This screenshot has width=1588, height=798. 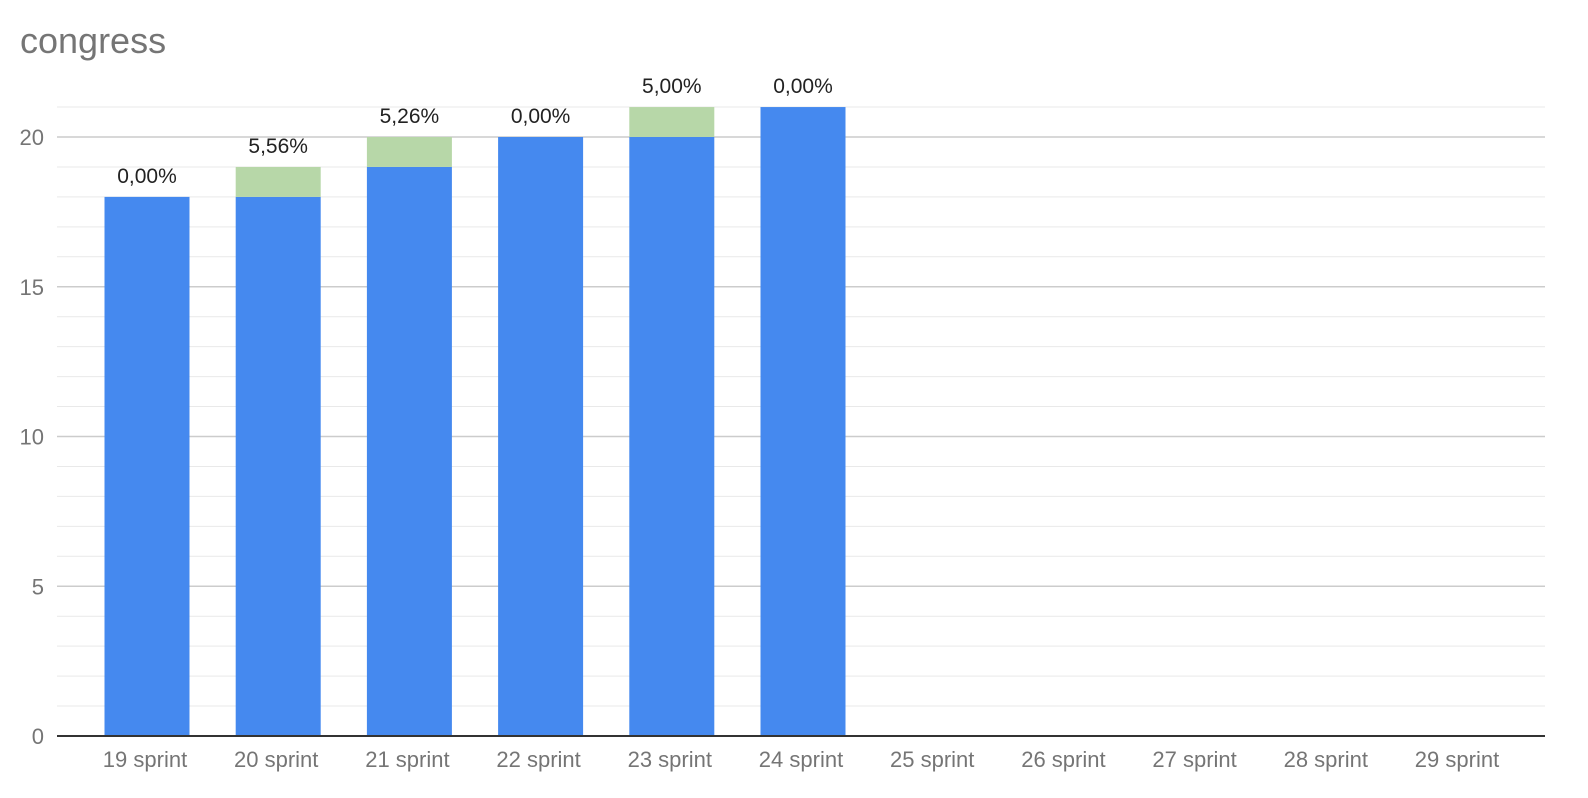 I want to click on data-label: 5,26%, so click(x=410, y=116).